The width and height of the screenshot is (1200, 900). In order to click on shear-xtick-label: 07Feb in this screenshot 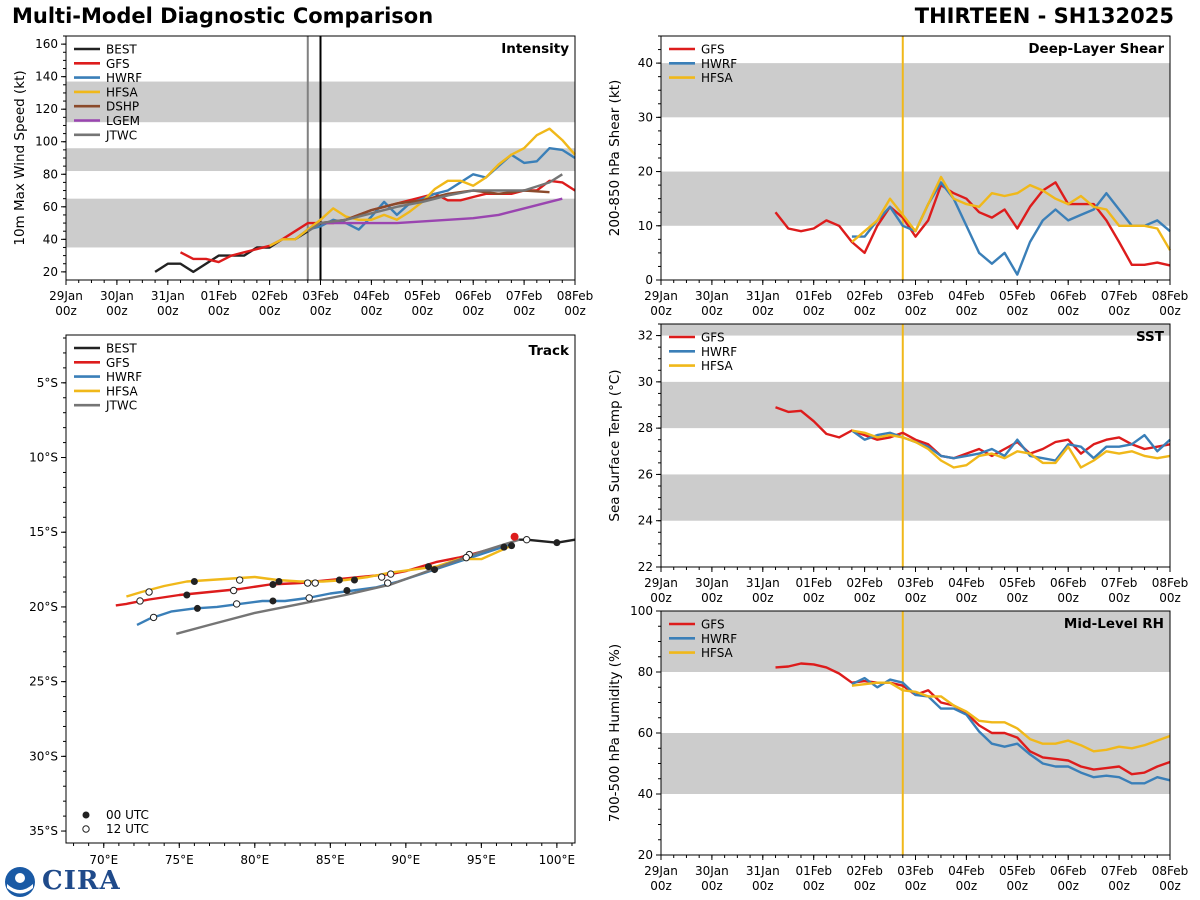, I will do `click(1119, 296)`.